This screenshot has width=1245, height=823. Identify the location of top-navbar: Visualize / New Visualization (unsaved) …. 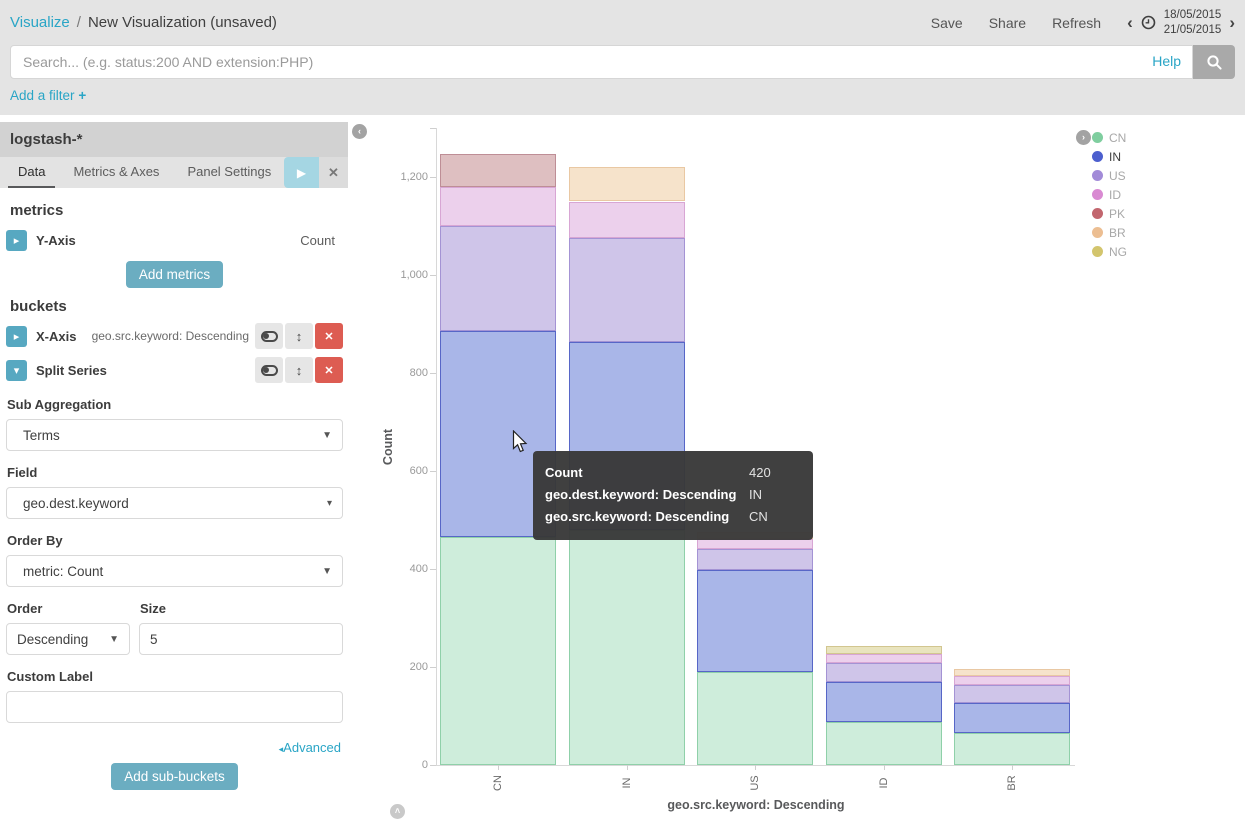
(622, 57).